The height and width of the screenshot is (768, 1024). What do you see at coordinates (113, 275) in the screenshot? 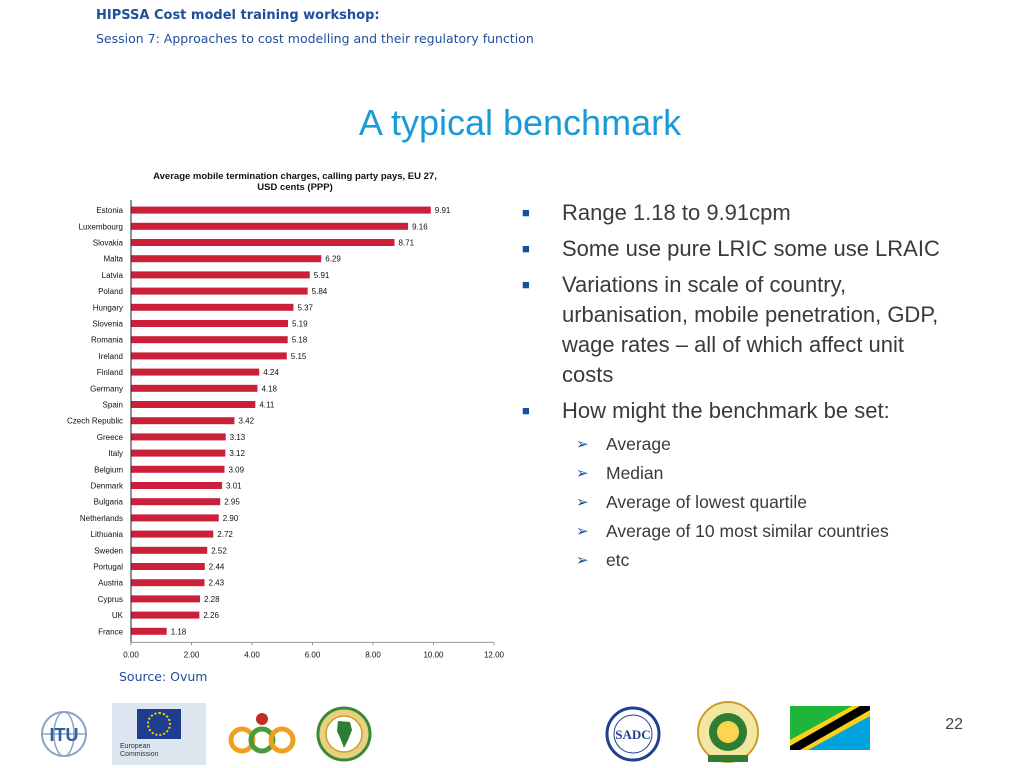
I see `category-label: Latvia` at bounding box center [113, 275].